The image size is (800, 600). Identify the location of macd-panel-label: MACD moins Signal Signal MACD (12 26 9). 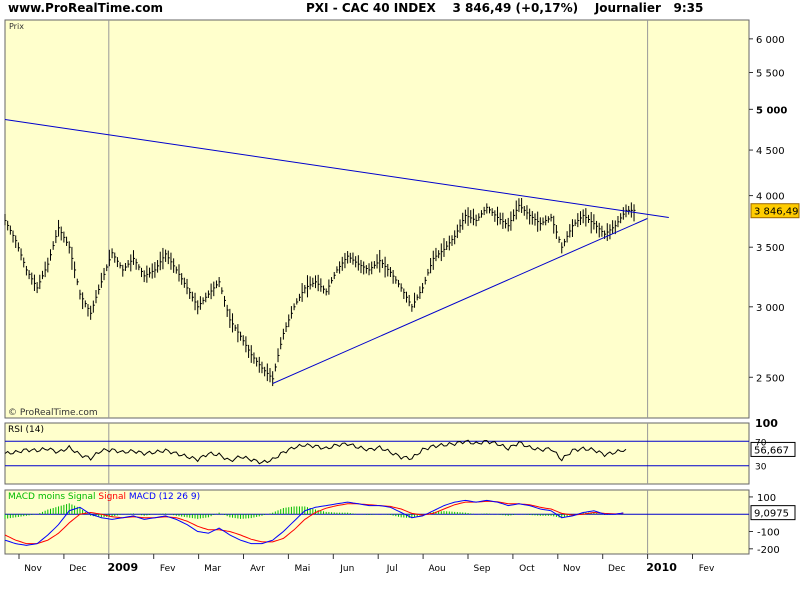
(104, 497).